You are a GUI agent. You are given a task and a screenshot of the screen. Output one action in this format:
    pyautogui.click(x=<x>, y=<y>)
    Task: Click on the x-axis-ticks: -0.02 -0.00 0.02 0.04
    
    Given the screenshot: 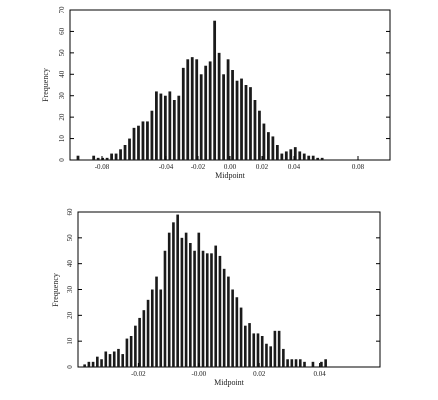 What is the action you would take?
    pyautogui.click(x=228, y=370)
    